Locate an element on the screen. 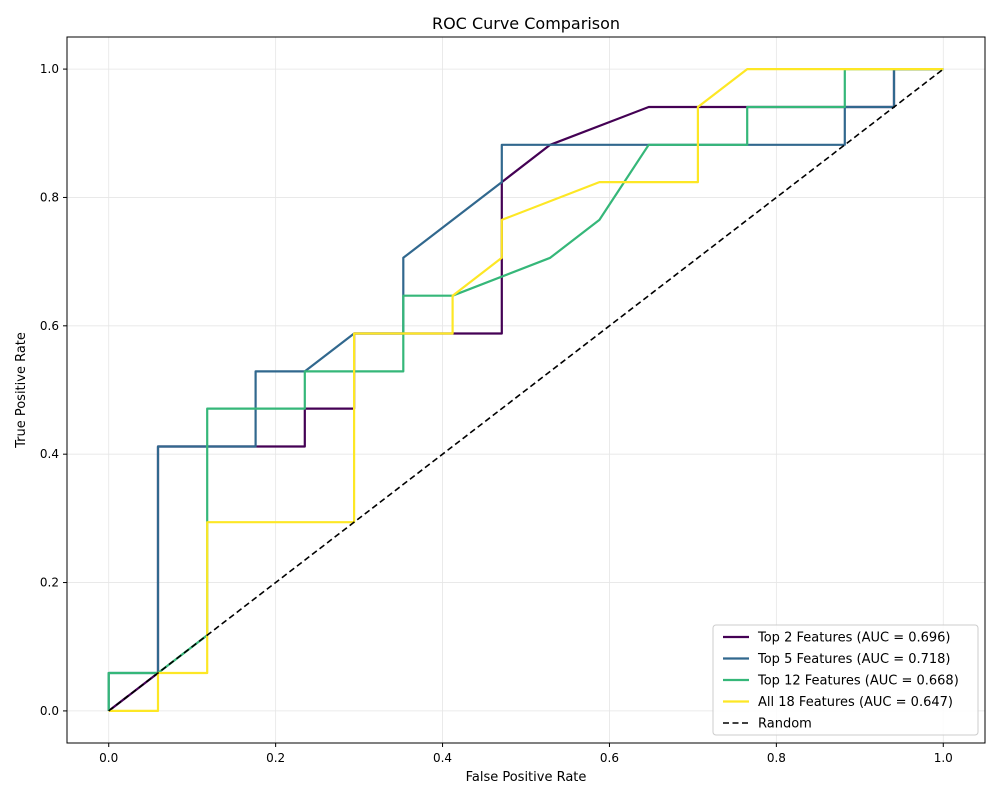  y-axis-label: True Positive Rate is located at coordinates (21, 390).